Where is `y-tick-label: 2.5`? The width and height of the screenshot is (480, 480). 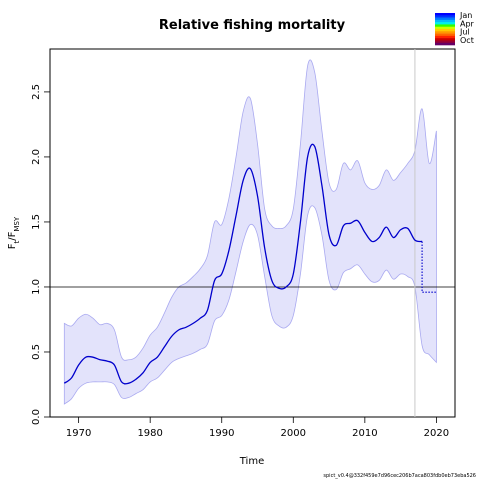 y-tick-label: 2.5 is located at coordinates (36, 92).